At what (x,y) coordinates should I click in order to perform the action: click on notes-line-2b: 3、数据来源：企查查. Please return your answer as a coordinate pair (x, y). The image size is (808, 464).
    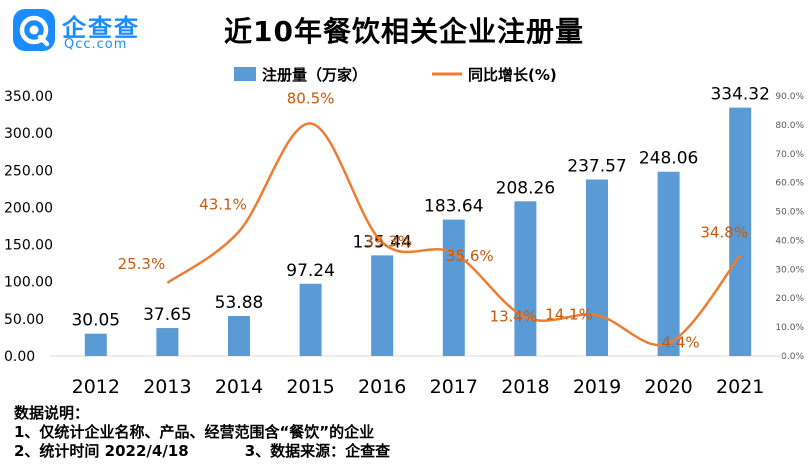
    Looking at the image, I should click on (317, 451).